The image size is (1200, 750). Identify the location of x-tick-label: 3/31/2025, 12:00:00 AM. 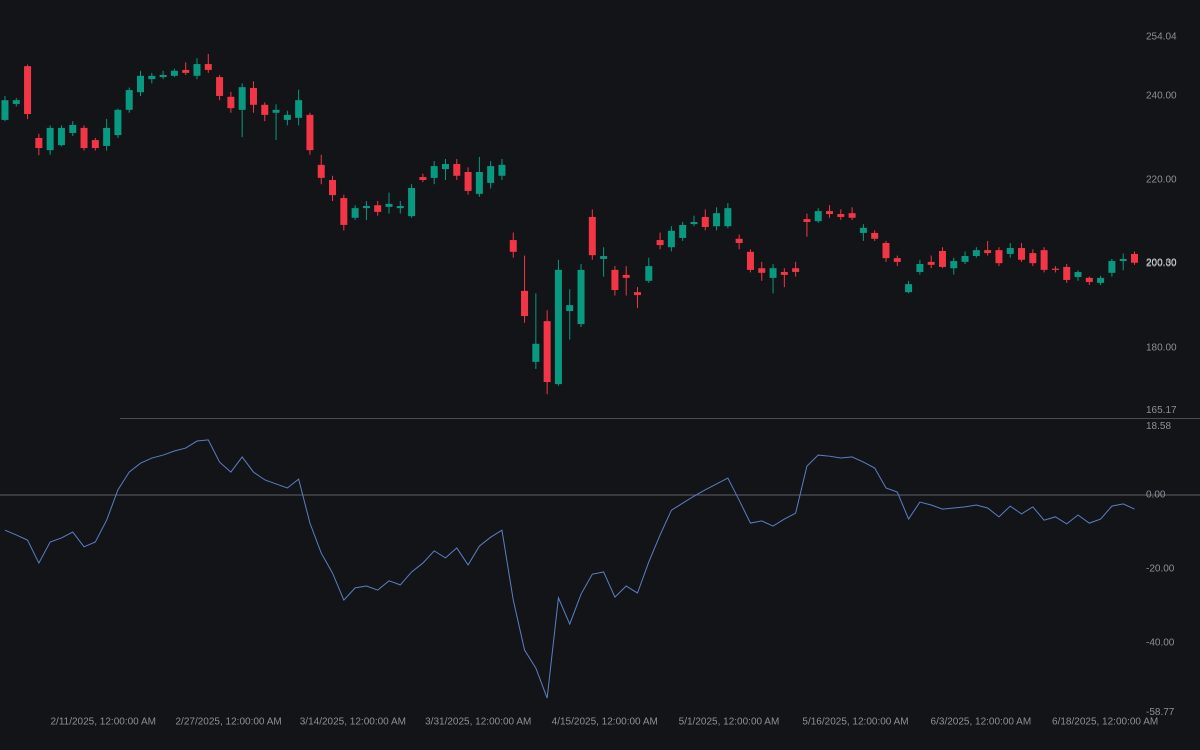
(478, 722).